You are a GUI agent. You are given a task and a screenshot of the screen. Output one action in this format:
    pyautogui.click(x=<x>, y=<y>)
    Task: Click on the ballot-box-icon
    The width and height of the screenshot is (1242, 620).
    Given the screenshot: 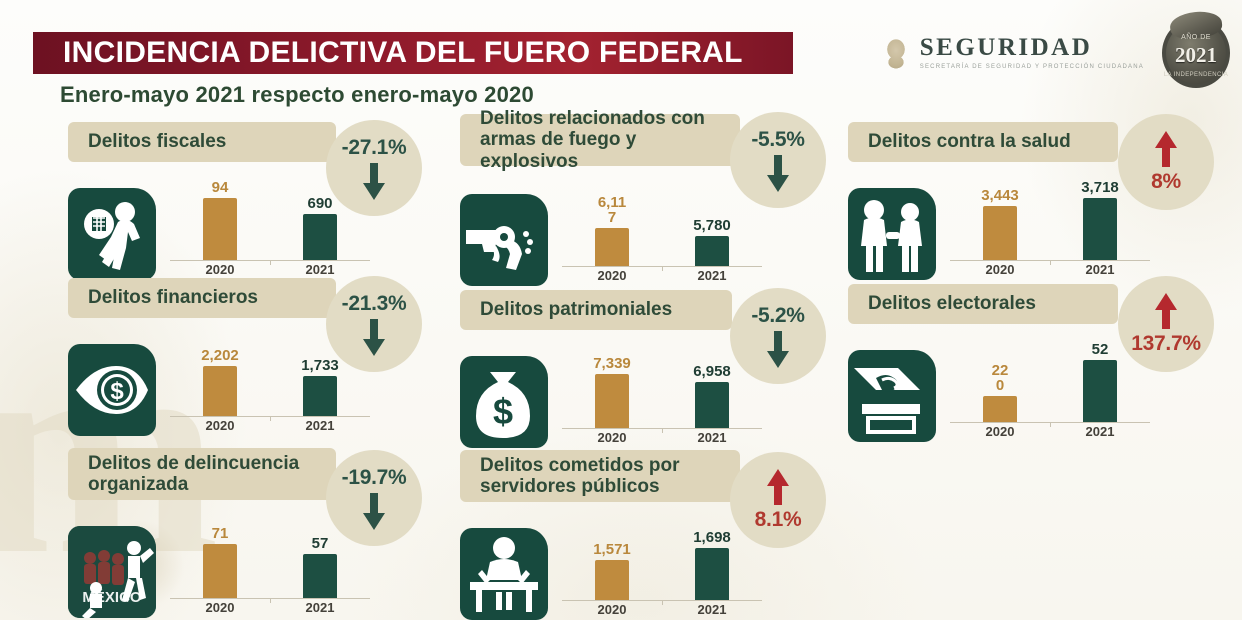 What is the action you would take?
    pyautogui.click(x=892, y=396)
    